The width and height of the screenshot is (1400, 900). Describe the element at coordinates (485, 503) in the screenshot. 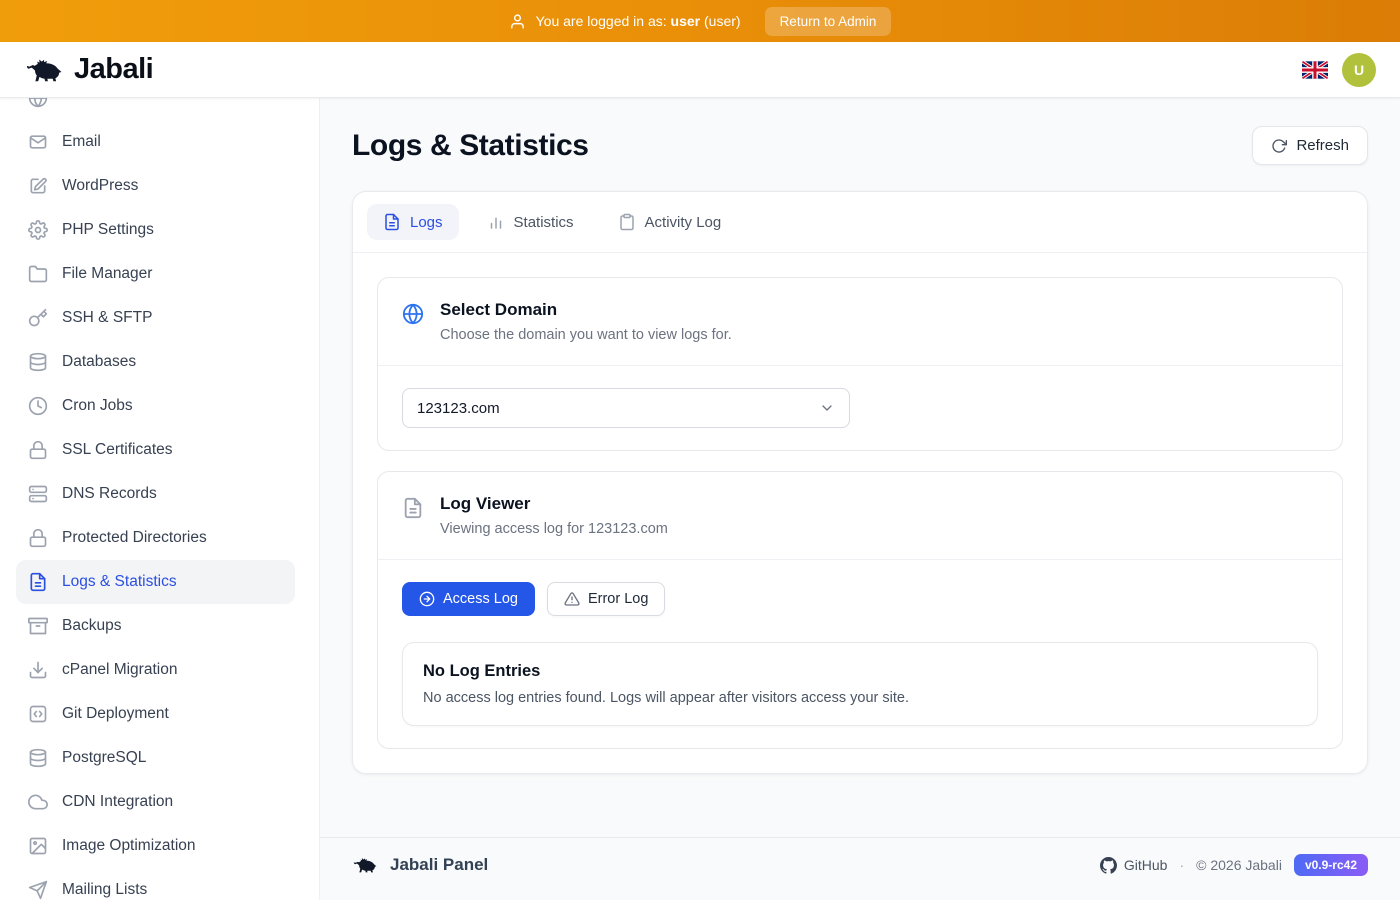

I see `log-viewer-title: Log Viewer` at that location.